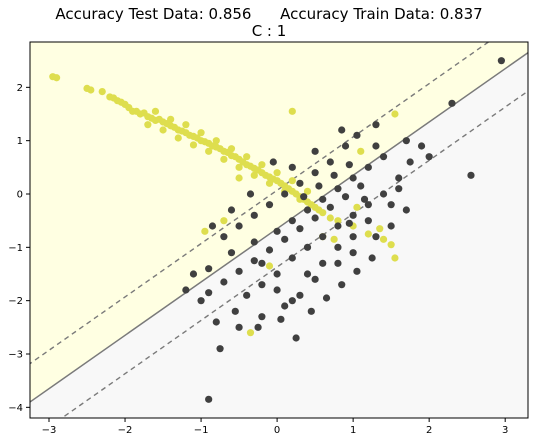  I want to click on x-tick-label: −3, so click(49, 430).